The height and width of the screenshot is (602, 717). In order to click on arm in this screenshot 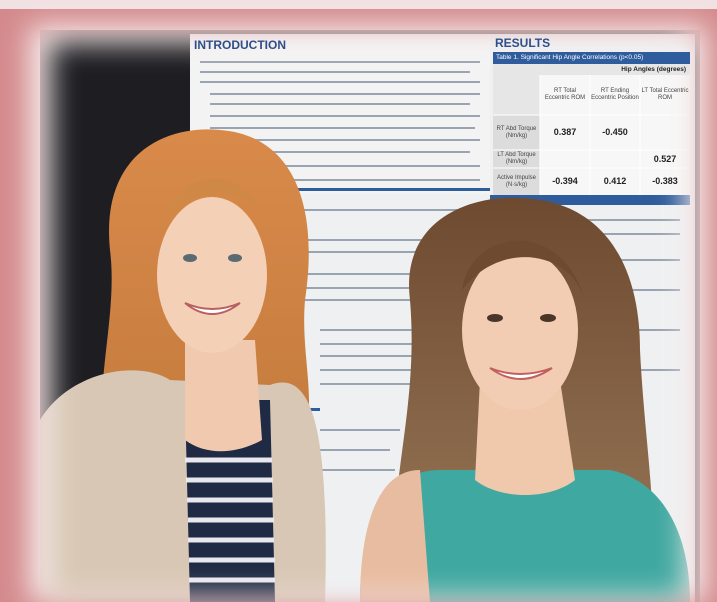, I will do `click(395, 536)`.